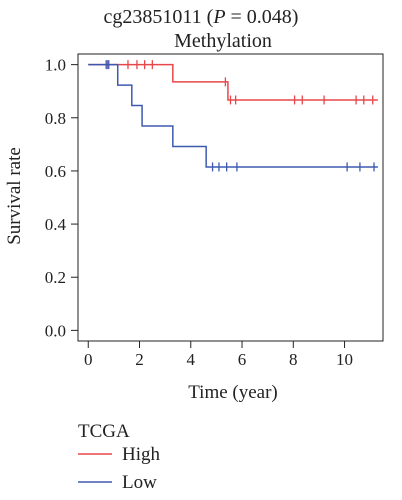  What do you see at coordinates (104, 431) in the screenshot?
I see `legend-title: TCGA` at bounding box center [104, 431].